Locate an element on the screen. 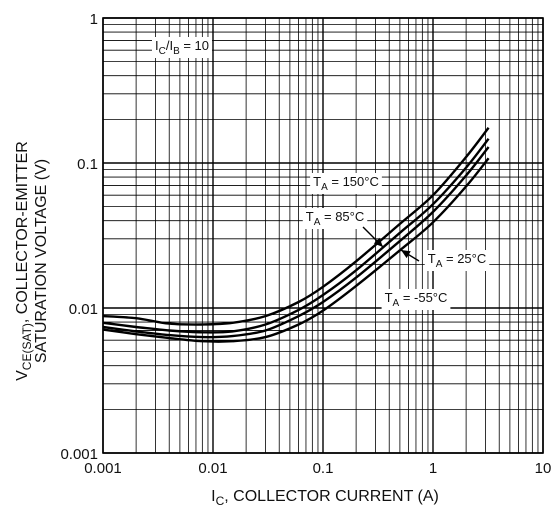 This screenshot has height=508, width=557. x-axis-label-main: I is located at coordinates (213, 496).